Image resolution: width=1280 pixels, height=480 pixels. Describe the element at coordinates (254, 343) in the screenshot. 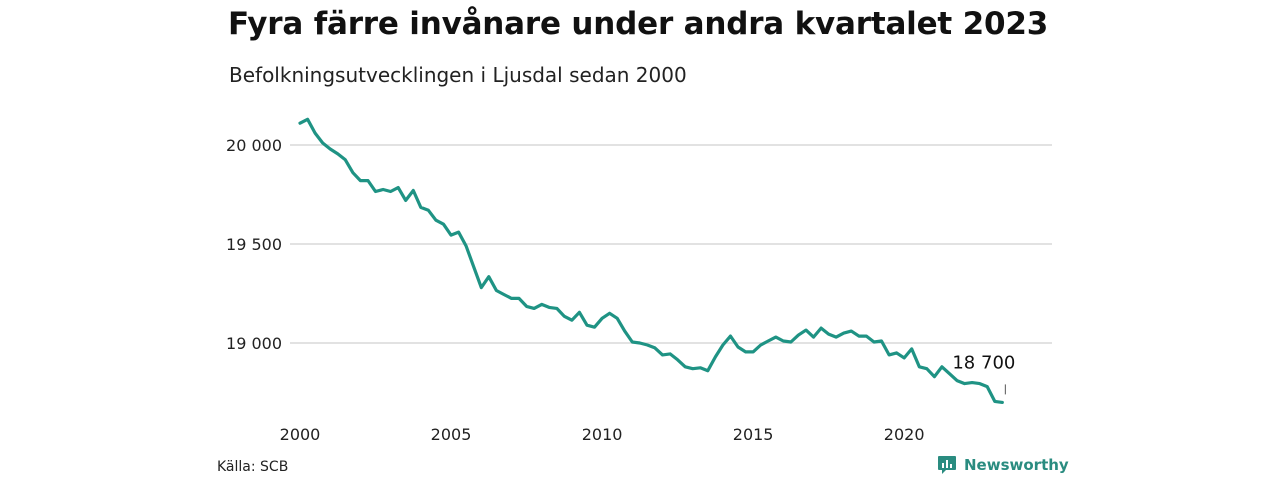

I see `y-tick-label: 19 000` at that location.